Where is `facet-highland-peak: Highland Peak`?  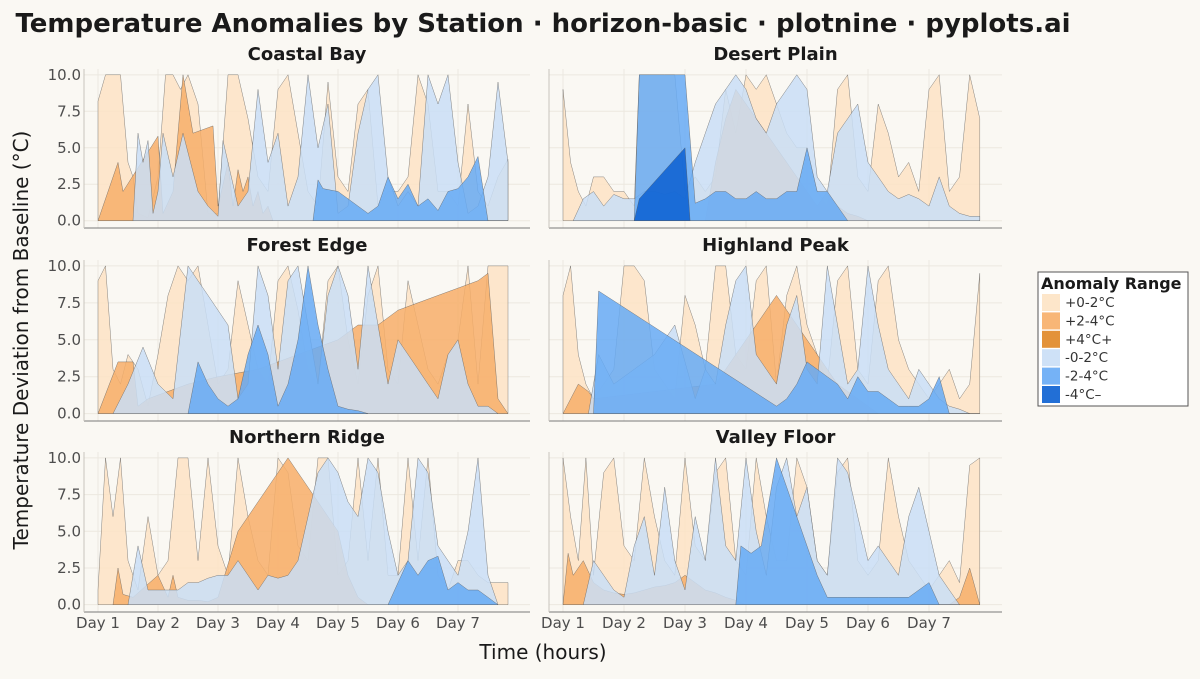
facet-highland-peak: Highland Peak is located at coordinates (775, 328).